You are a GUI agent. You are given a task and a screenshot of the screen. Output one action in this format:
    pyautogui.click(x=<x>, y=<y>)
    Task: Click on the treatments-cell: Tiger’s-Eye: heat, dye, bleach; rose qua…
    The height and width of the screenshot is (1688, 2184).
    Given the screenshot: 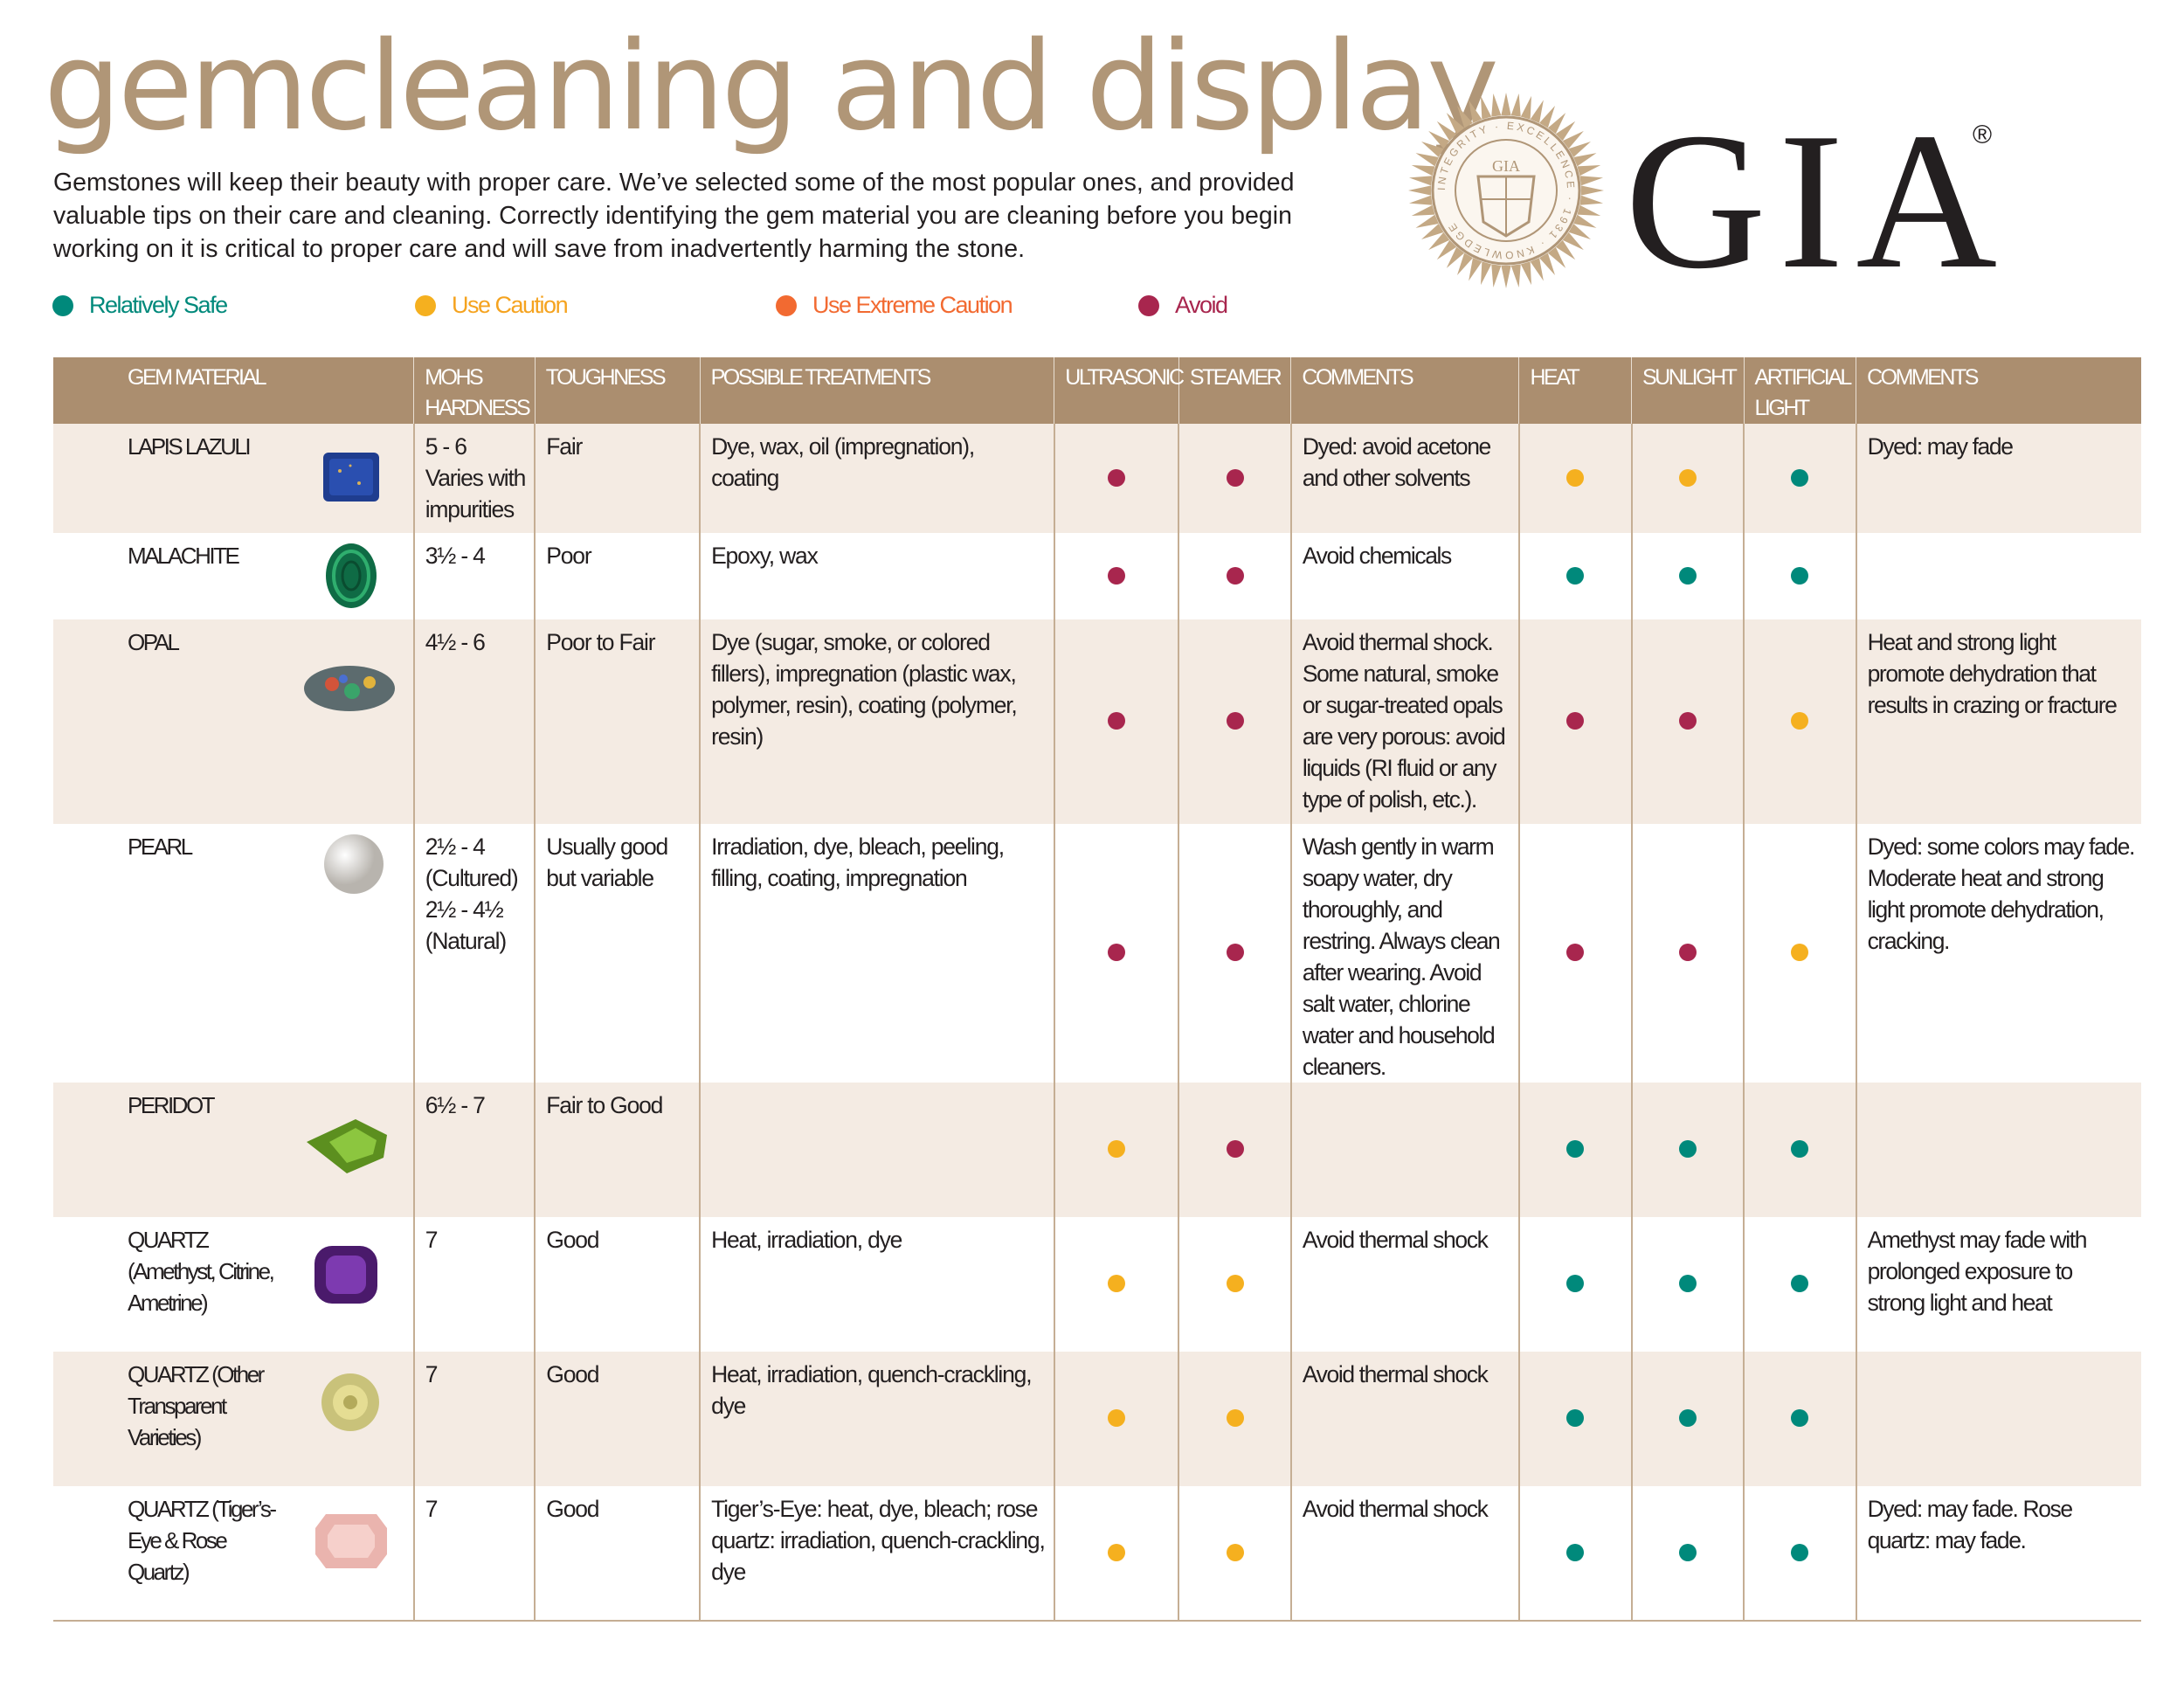 What is the action you would take?
    pyautogui.click(x=876, y=1554)
    